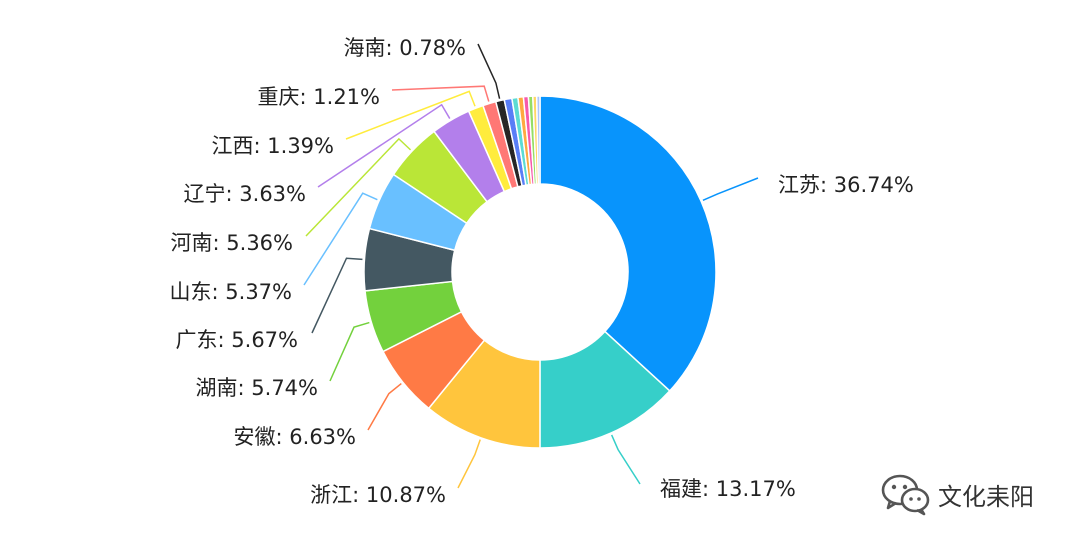 This screenshot has height=540, width=1080. Describe the element at coordinates (319, 97) in the screenshot. I see `slice-label-10: 重庆: 1.21%` at that location.